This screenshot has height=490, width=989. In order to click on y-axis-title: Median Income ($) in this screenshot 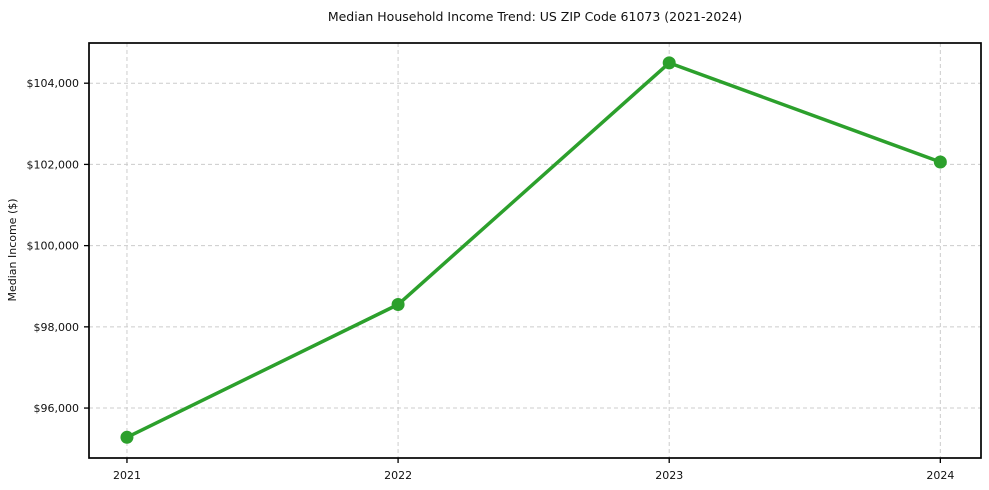, I will do `click(12, 249)`.